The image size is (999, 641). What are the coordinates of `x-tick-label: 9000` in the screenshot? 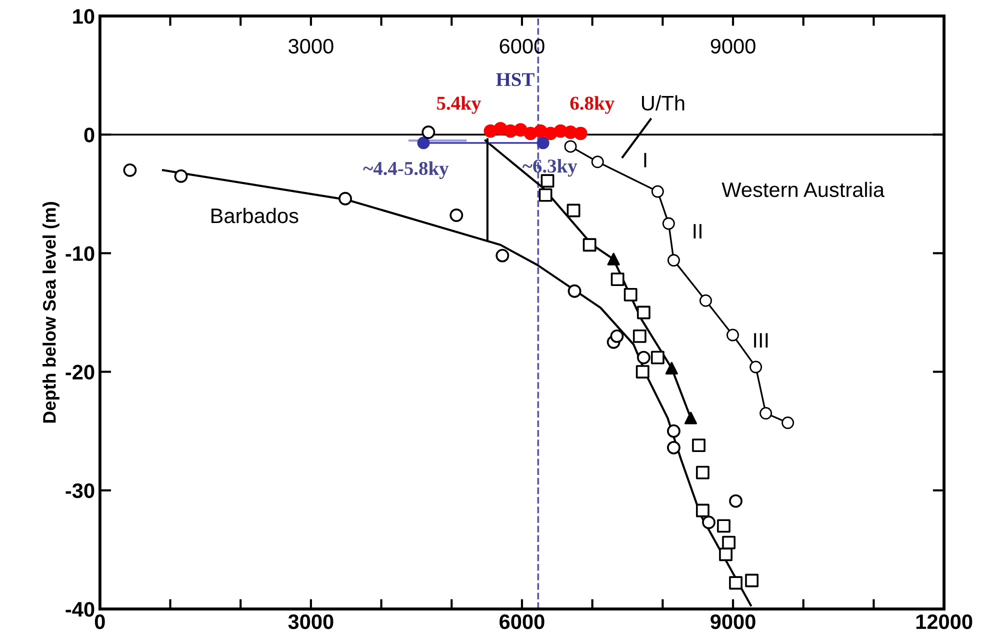 It's located at (733, 622).